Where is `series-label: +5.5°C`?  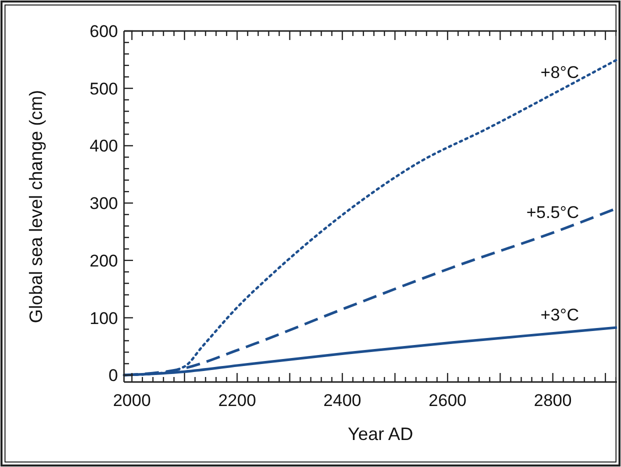
series-label: +5.5°C is located at coordinates (552, 212).